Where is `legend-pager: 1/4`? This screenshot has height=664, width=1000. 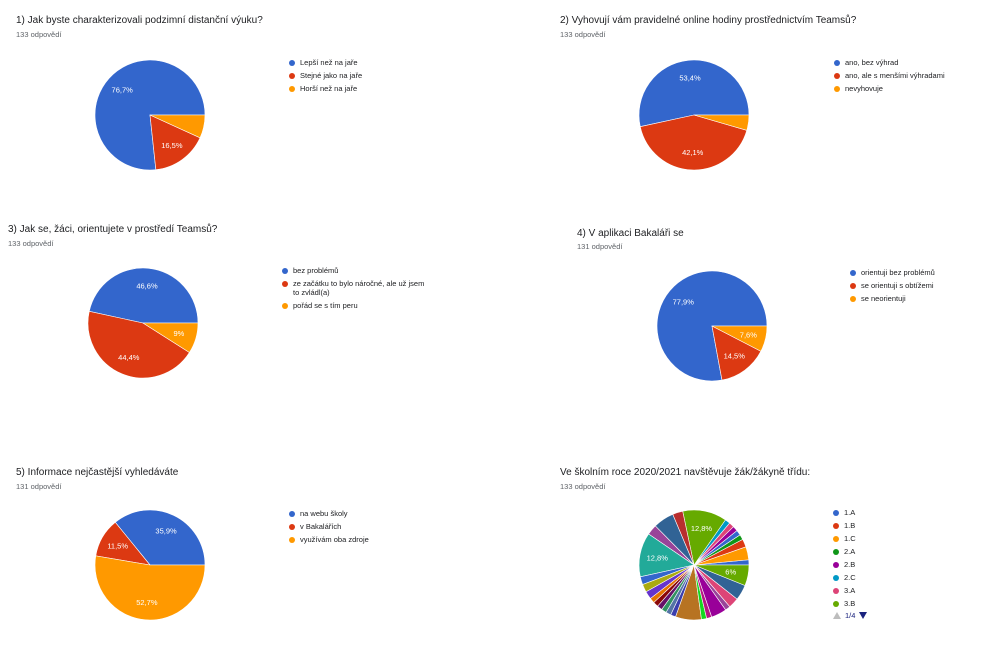 legend-pager: 1/4 is located at coordinates (850, 615).